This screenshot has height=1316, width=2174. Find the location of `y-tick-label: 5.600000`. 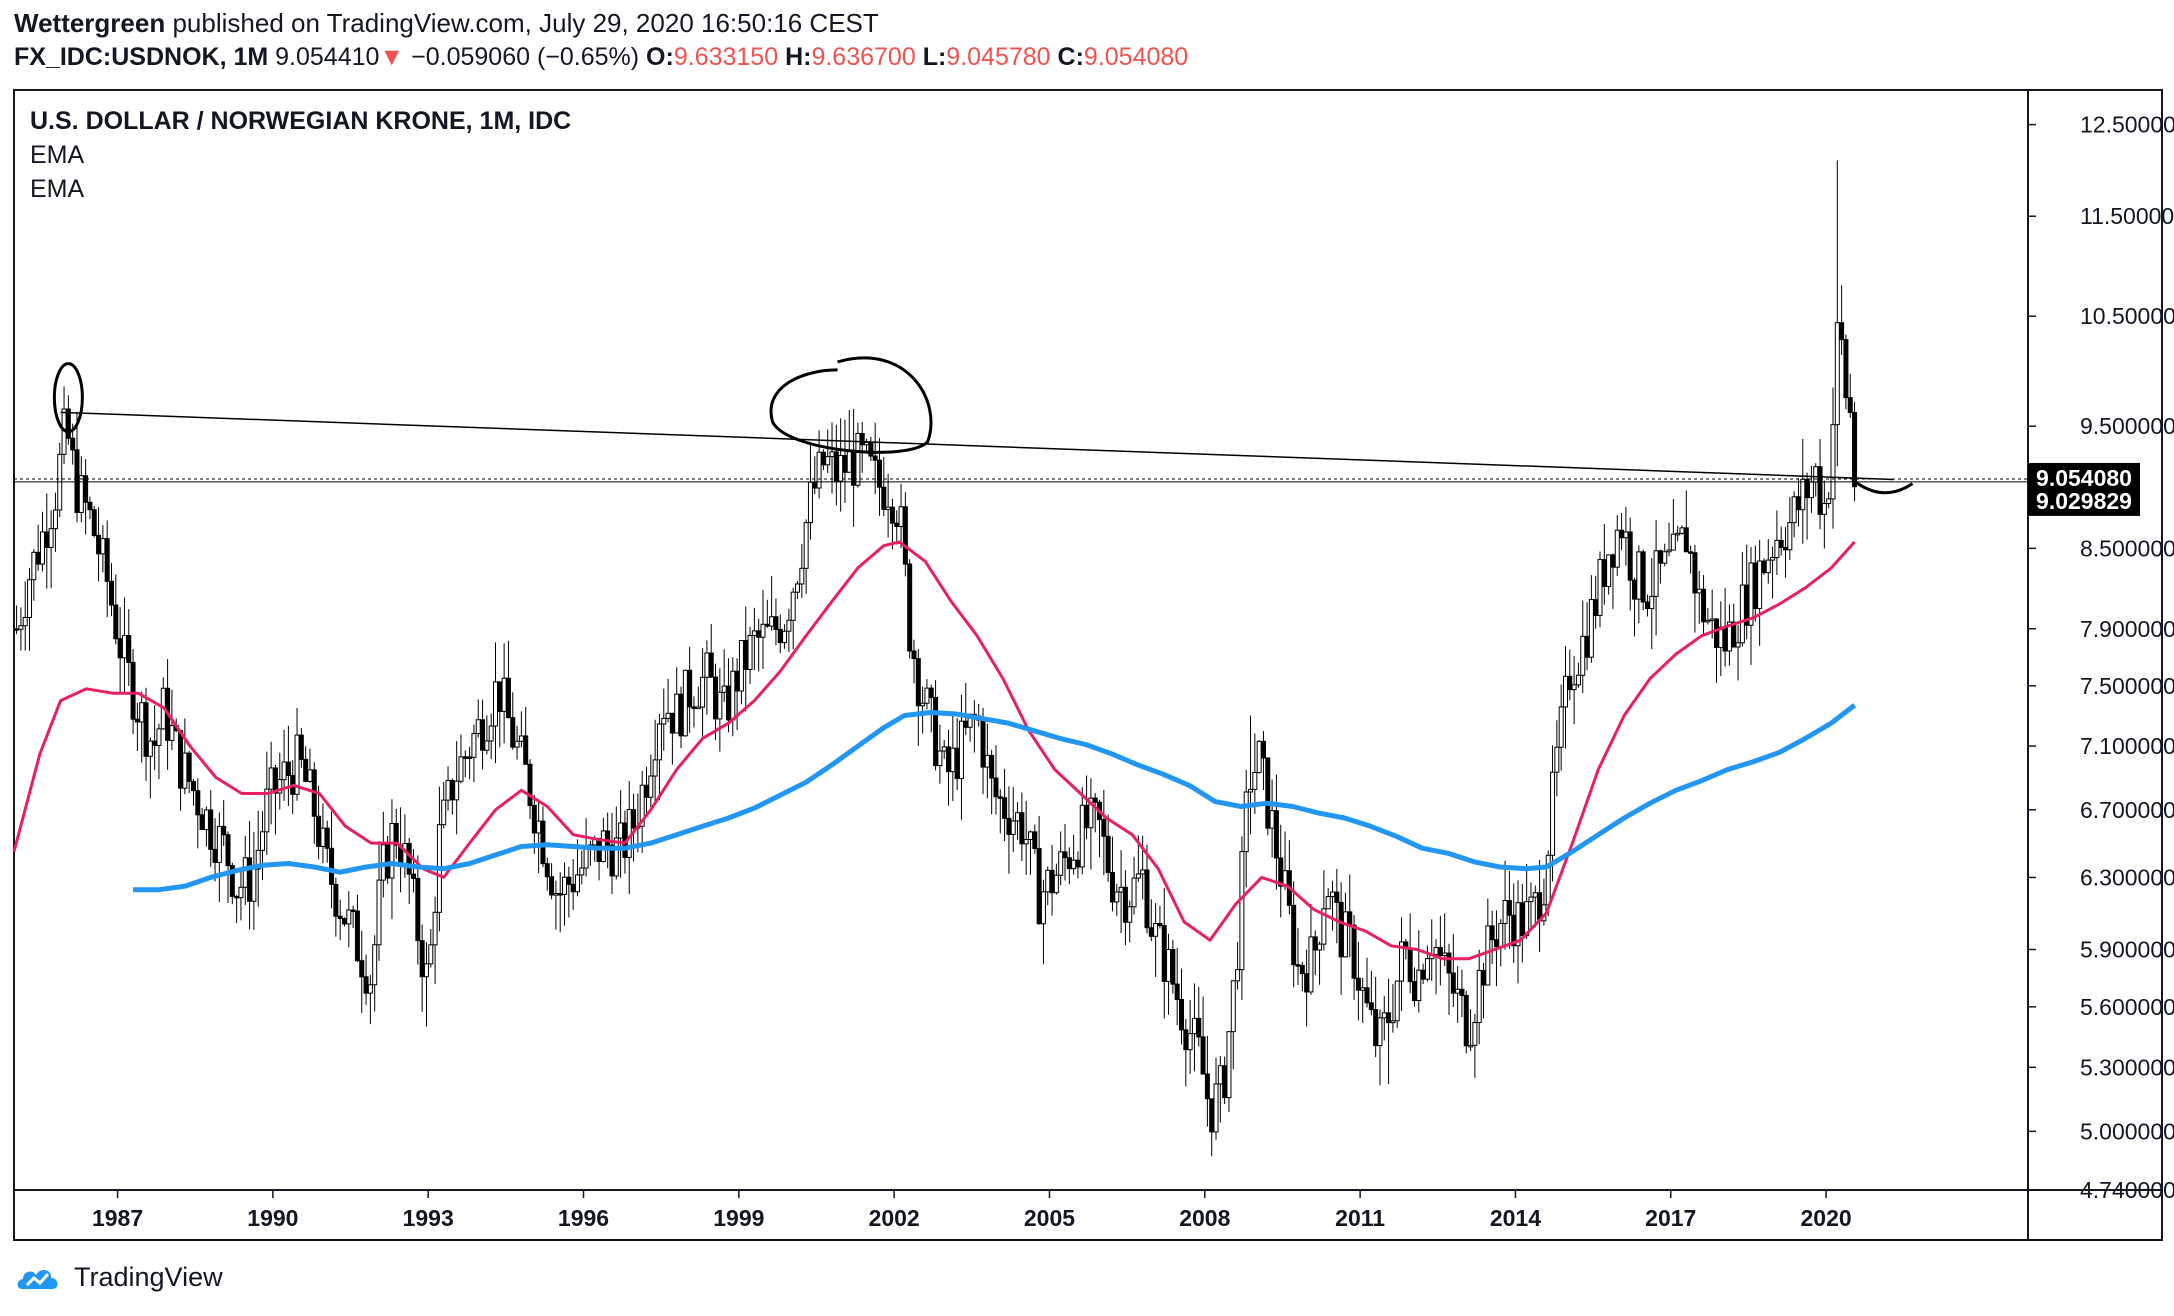

y-tick-label: 5.600000 is located at coordinates (2127, 1007).